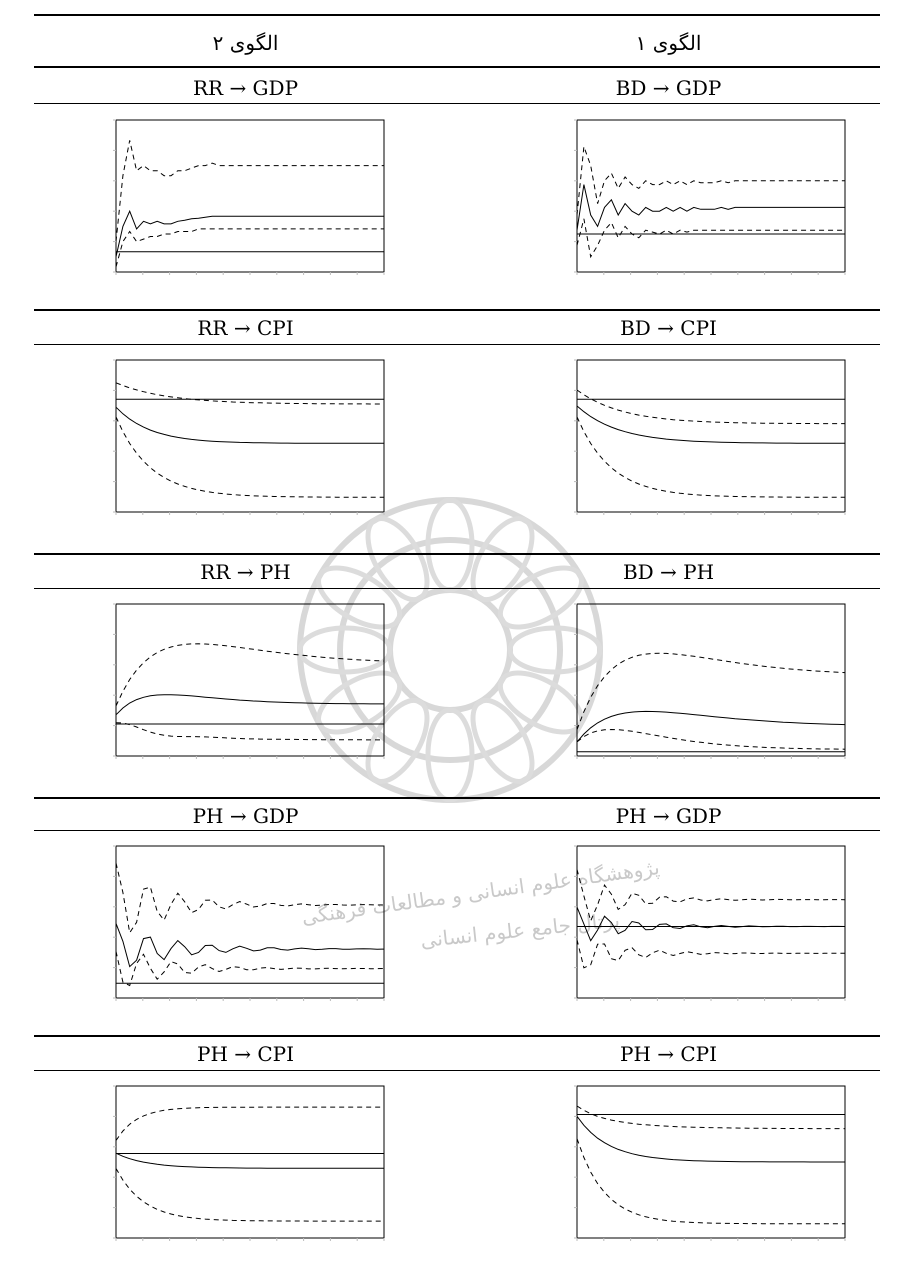 The image size is (912, 1279). What do you see at coordinates (457, 310) in the screenshot?
I see `row-2-top-rule` at bounding box center [457, 310].